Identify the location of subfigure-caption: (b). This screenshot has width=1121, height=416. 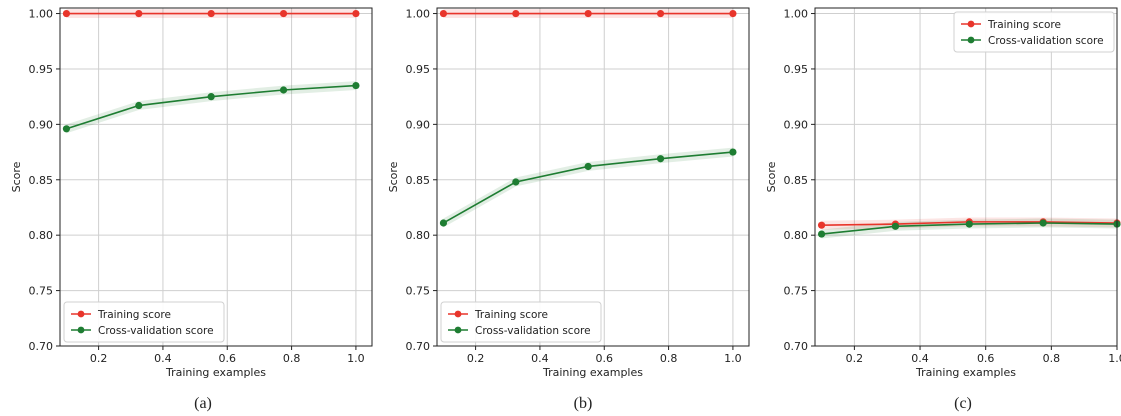
(583, 403).